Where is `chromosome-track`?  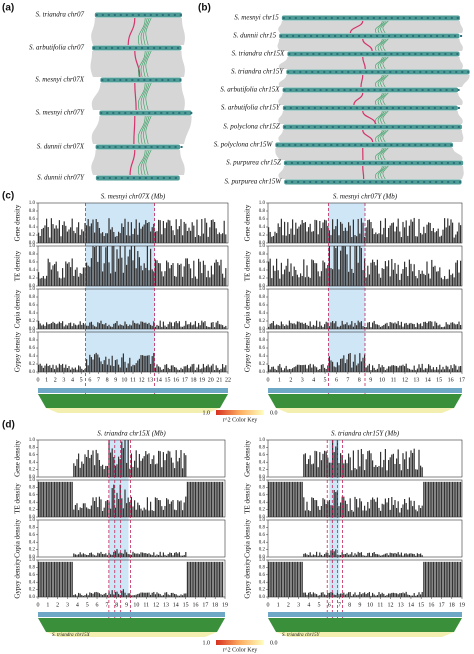
chromosome-track is located at coordinates (145, 113).